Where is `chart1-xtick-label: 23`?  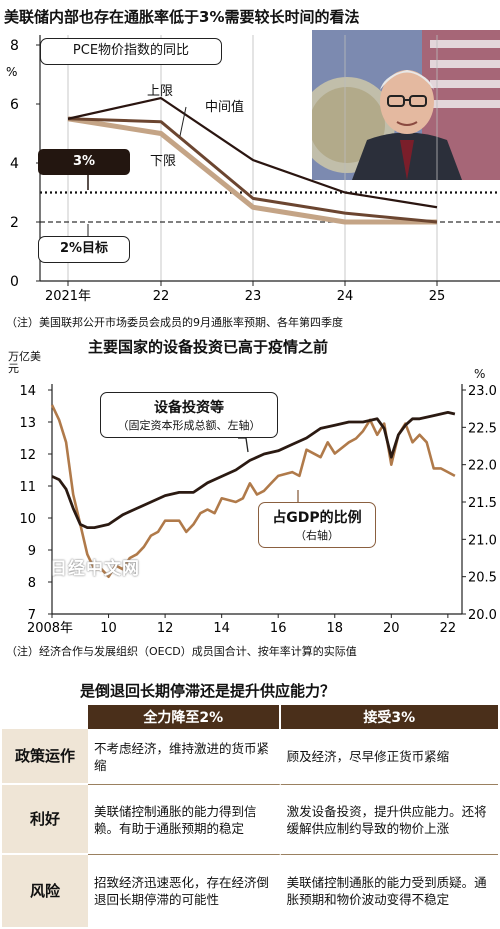 chart1-xtick-label: 23 is located at coordinates (253, 296).